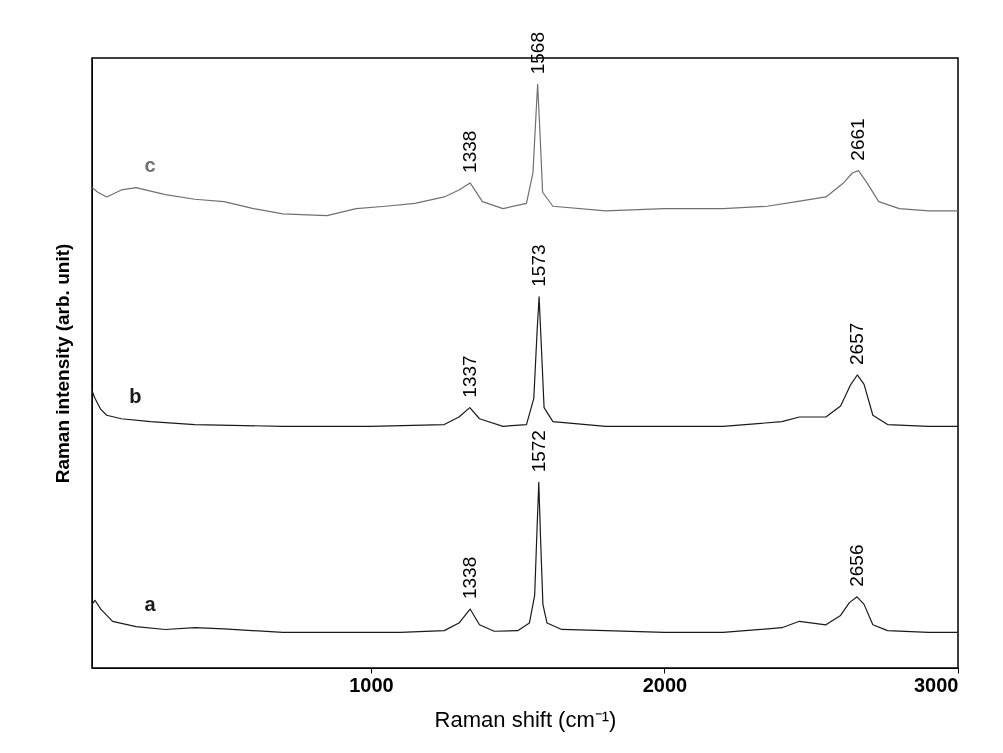  Describe the element at coordinates (936, 684) in the screenshot. I see `x-tick-label: 3000` at that location.